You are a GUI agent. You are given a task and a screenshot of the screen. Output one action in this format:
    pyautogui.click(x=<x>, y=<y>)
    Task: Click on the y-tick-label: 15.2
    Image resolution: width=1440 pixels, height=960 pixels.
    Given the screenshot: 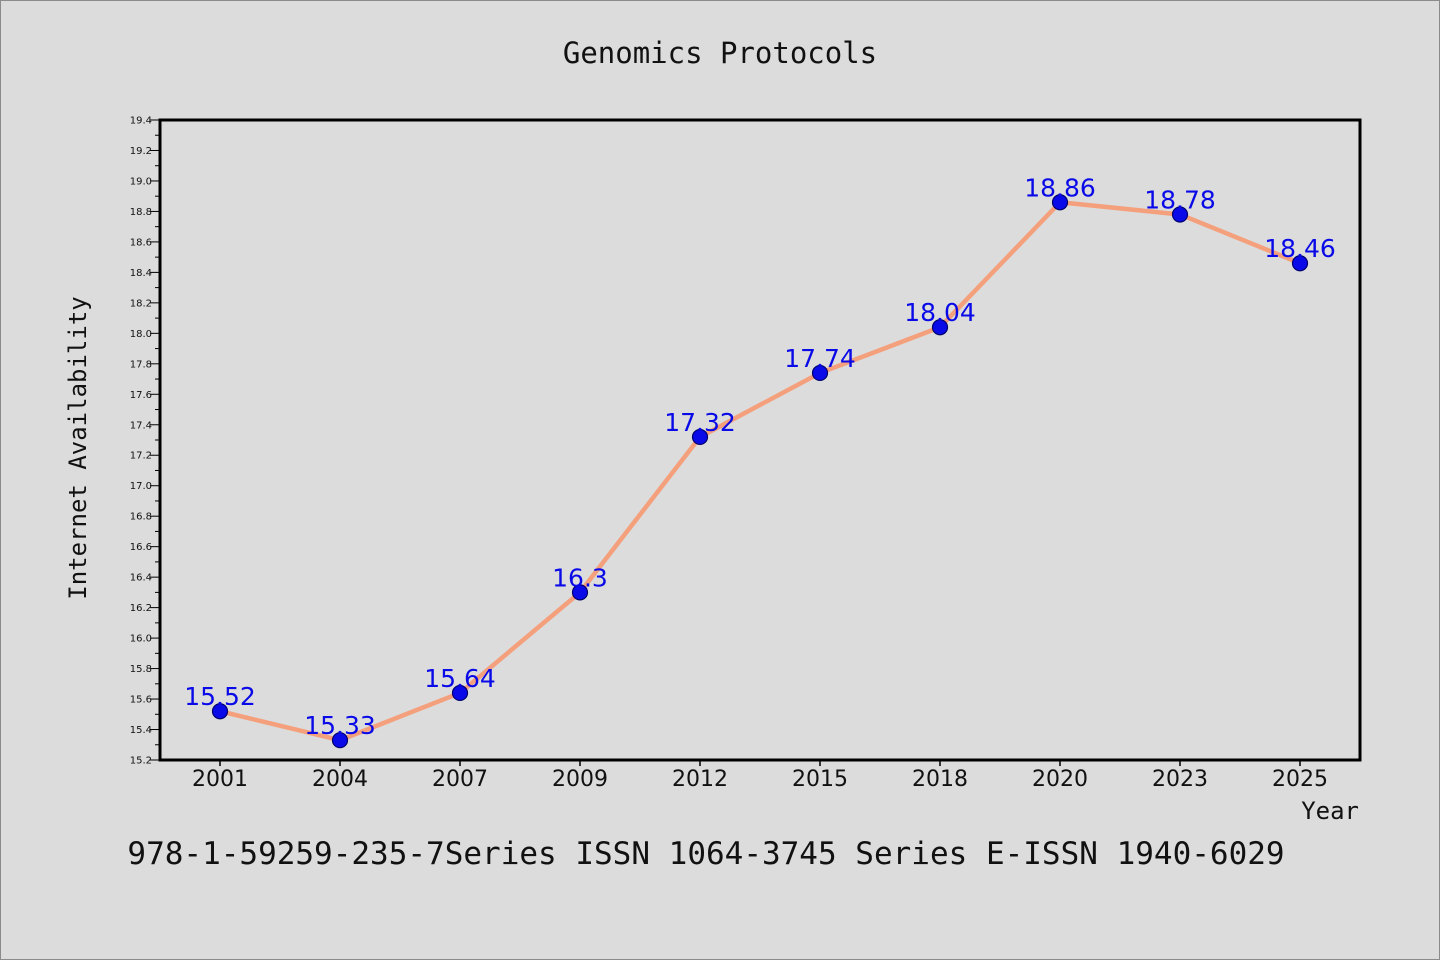 What is the action you would take?
    pyautogui.click(x=141, y=761)
    